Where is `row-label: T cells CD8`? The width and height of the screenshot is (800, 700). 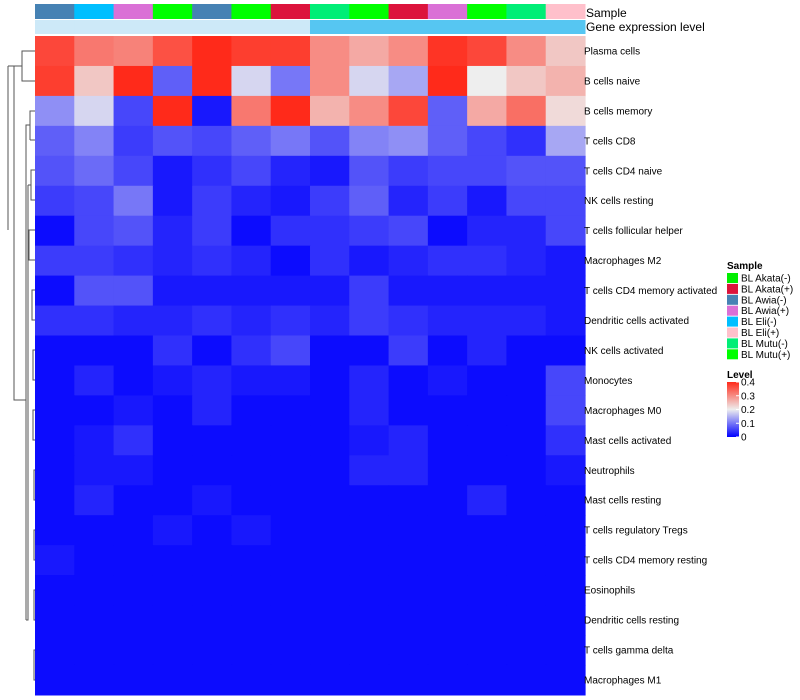 row-label: T cells CD8 is located at coordinates (610, 141).